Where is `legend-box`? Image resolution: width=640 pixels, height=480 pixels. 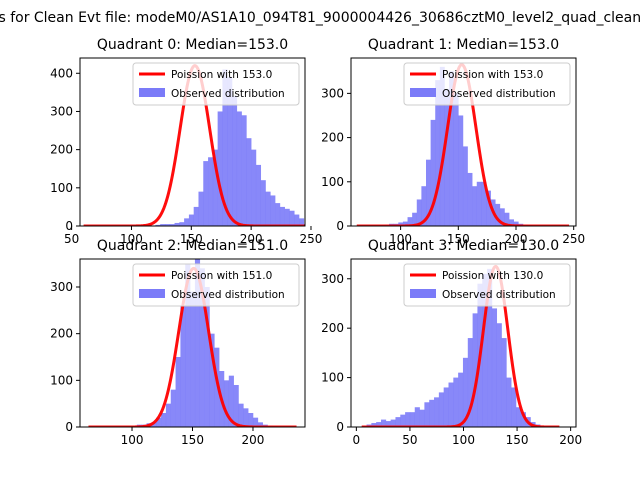 legend-box is located at coordinates (487, 84).